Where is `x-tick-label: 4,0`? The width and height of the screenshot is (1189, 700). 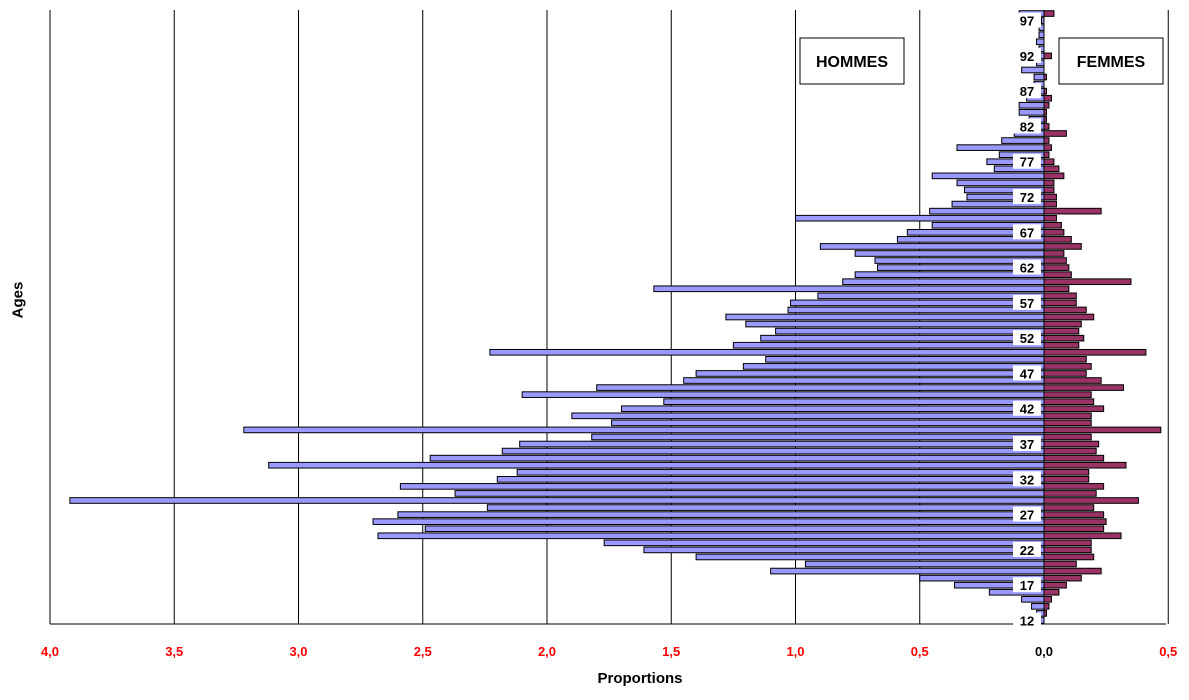
x-tick-label: 4,0 is located at coordinates (50, 651).